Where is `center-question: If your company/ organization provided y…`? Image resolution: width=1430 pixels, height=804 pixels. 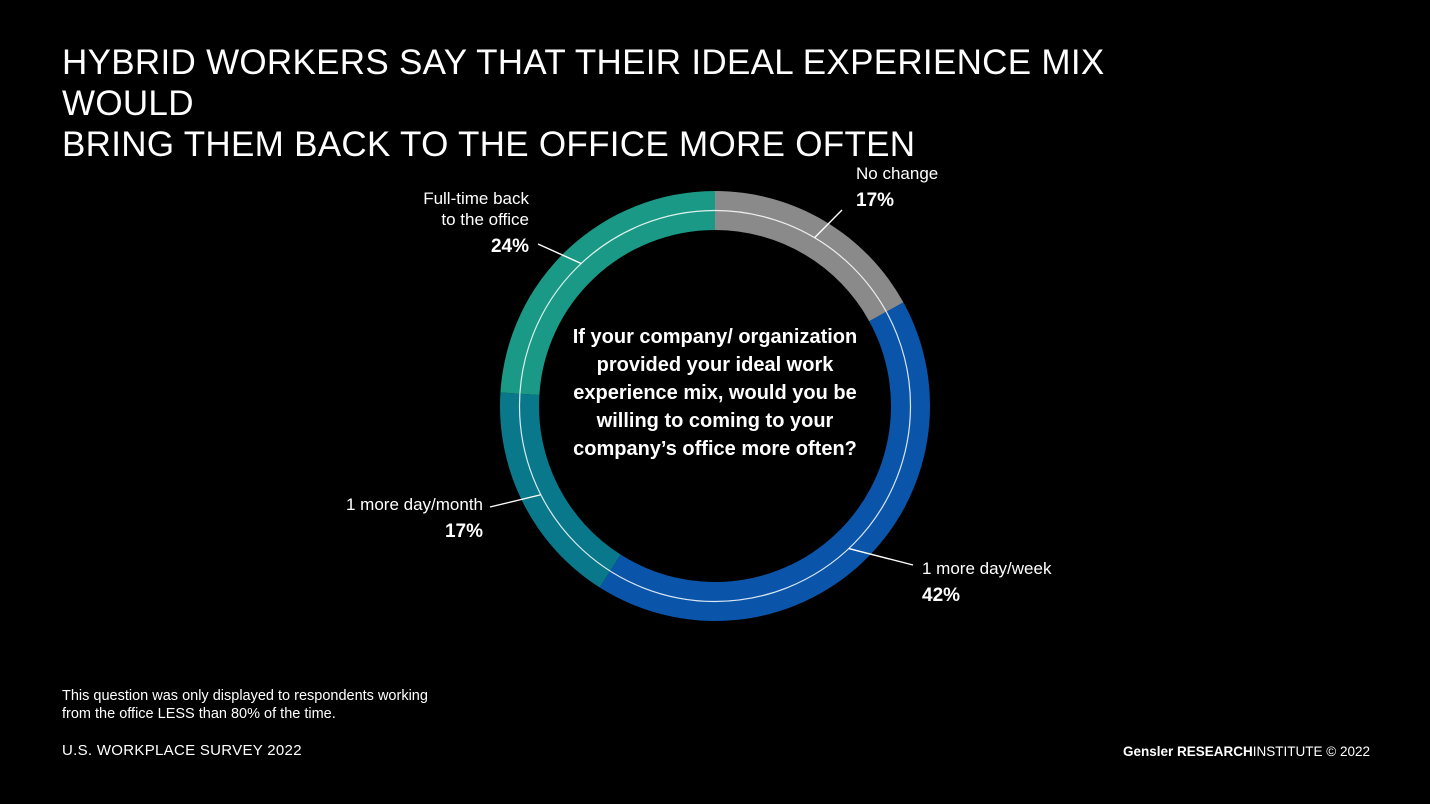
center-question: If your company/ organization provided y… is located at coordinates (715, 393).